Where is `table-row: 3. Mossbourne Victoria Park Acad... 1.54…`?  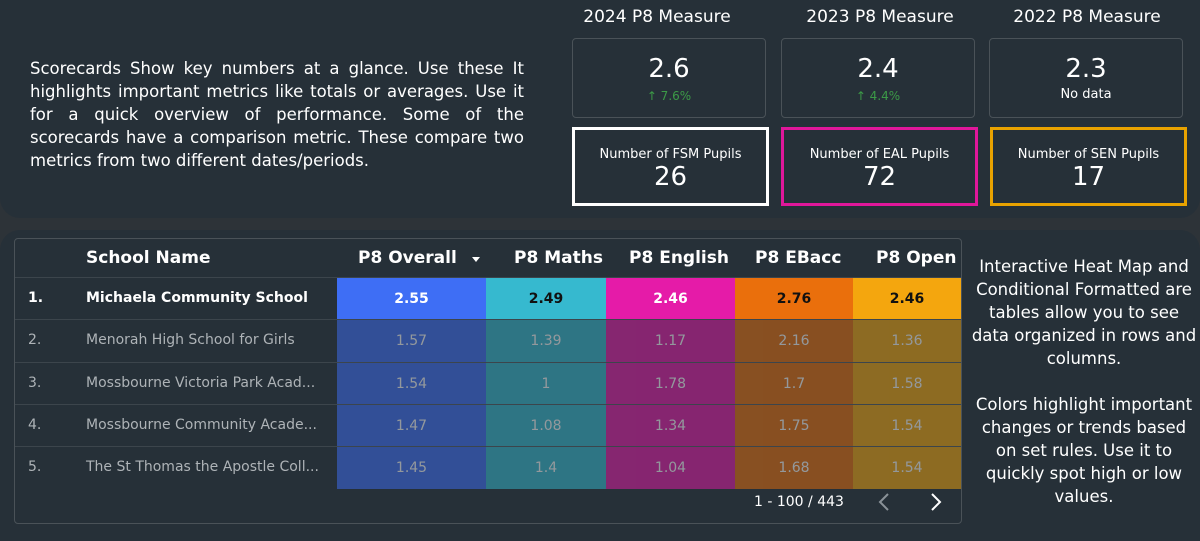
table-row: 3. Mossbourne Victoria Park Acad... 1.54… is located at coordinates (488, 383).